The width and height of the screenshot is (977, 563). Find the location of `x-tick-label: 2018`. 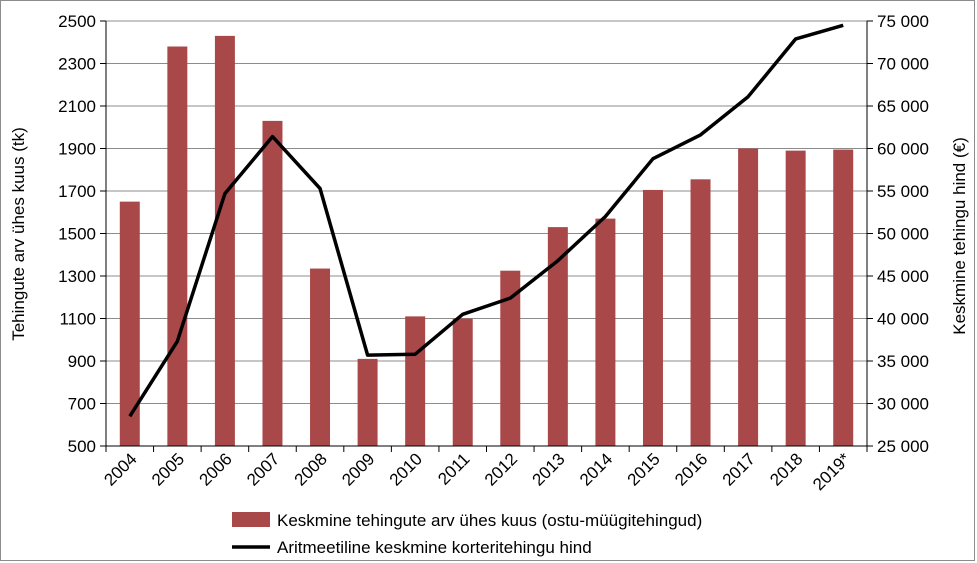

x-tick-label: 2018 is located at coordinates (786, 469).